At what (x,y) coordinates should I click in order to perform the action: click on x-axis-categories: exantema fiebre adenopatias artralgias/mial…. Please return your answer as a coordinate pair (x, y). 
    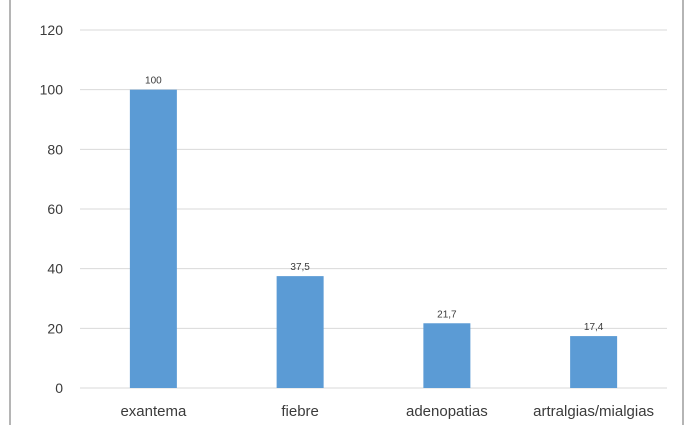
    Looking at the image, I should click on (387, 411).